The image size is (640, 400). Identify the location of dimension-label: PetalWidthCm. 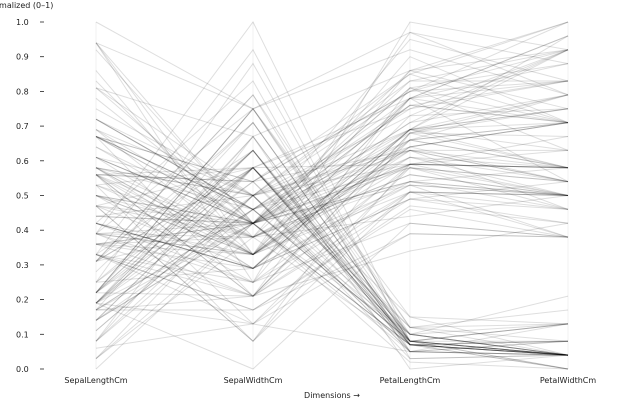
(568, 380).